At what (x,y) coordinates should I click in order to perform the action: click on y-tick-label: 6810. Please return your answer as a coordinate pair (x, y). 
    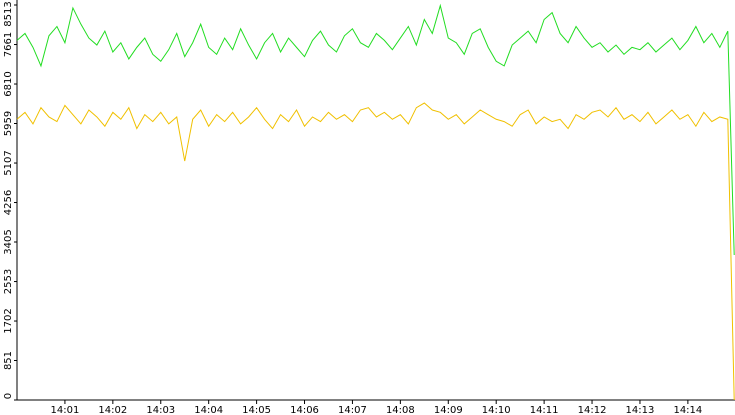
    Looking at the image, I should click on (8, 83).